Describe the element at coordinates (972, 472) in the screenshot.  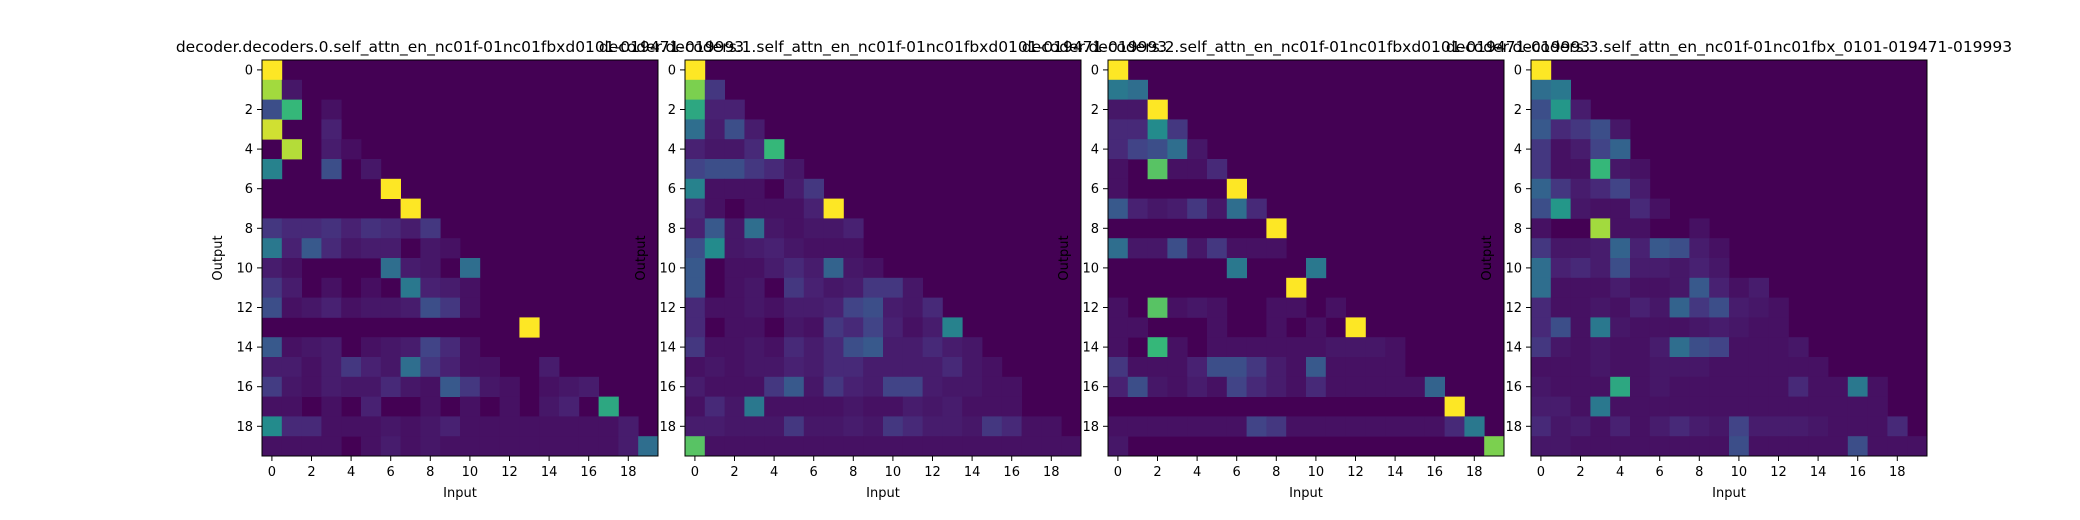
I see `x-tick-label: 14` at that location.